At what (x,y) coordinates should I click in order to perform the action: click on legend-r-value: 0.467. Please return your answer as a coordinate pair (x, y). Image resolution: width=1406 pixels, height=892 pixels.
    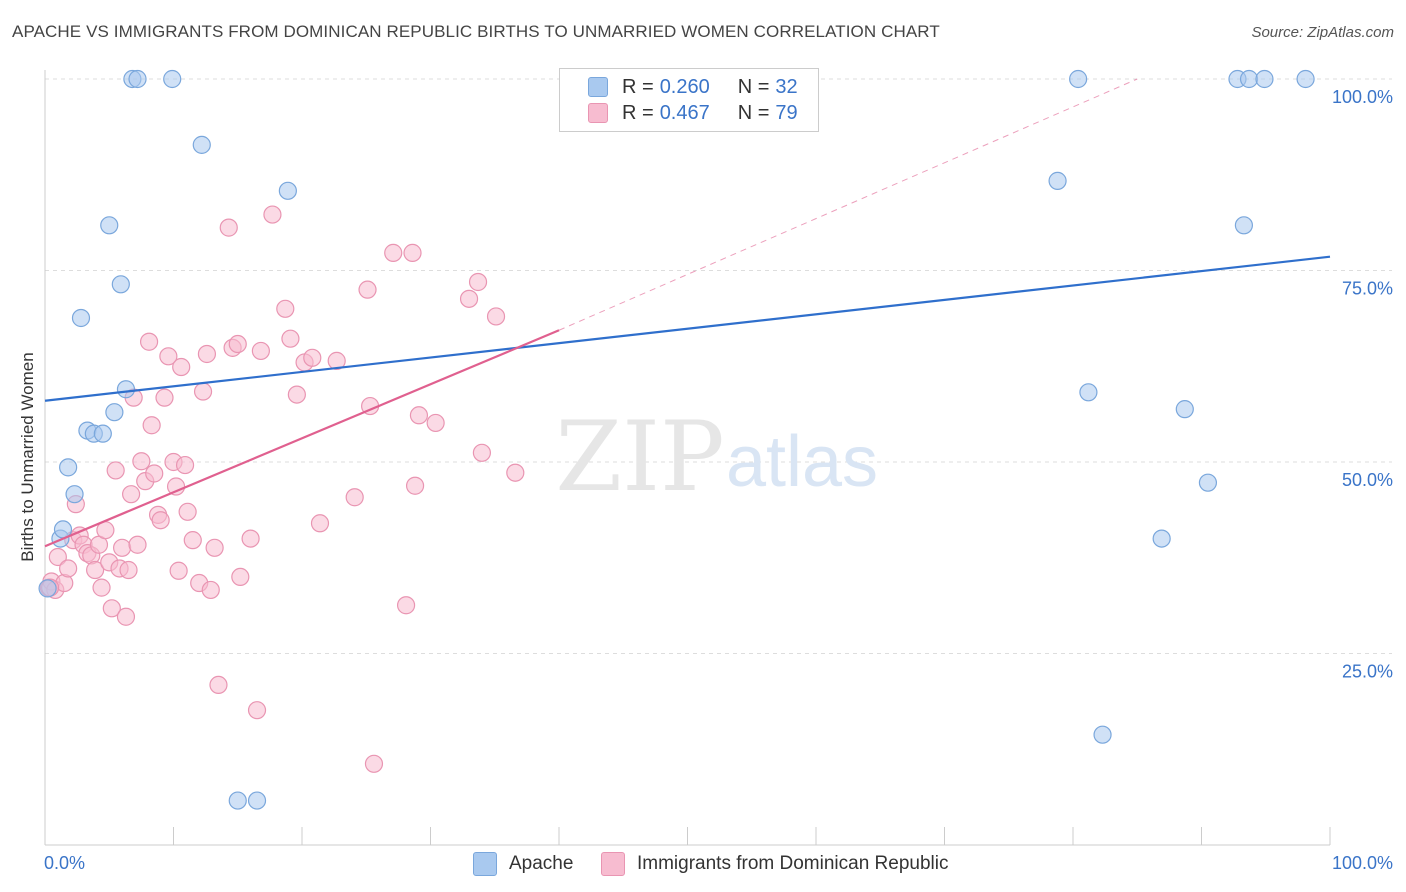
    Looking at the image, I should click on (684, 112).